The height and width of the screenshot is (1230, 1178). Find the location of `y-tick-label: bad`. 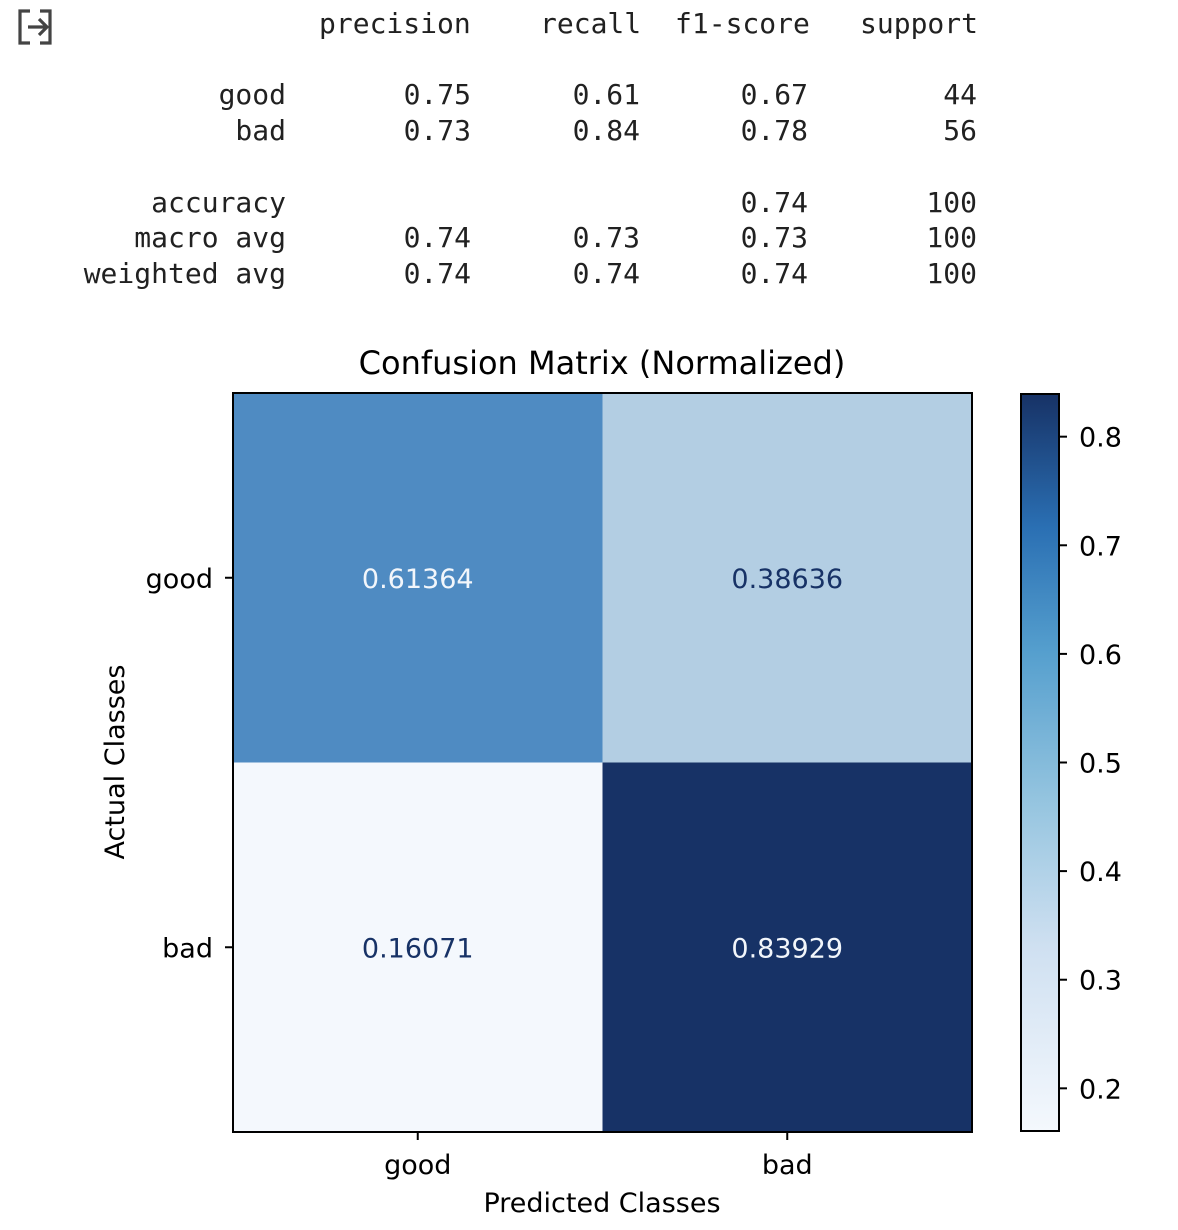

y-tick-label: bad is located at coordinates (187, 948).